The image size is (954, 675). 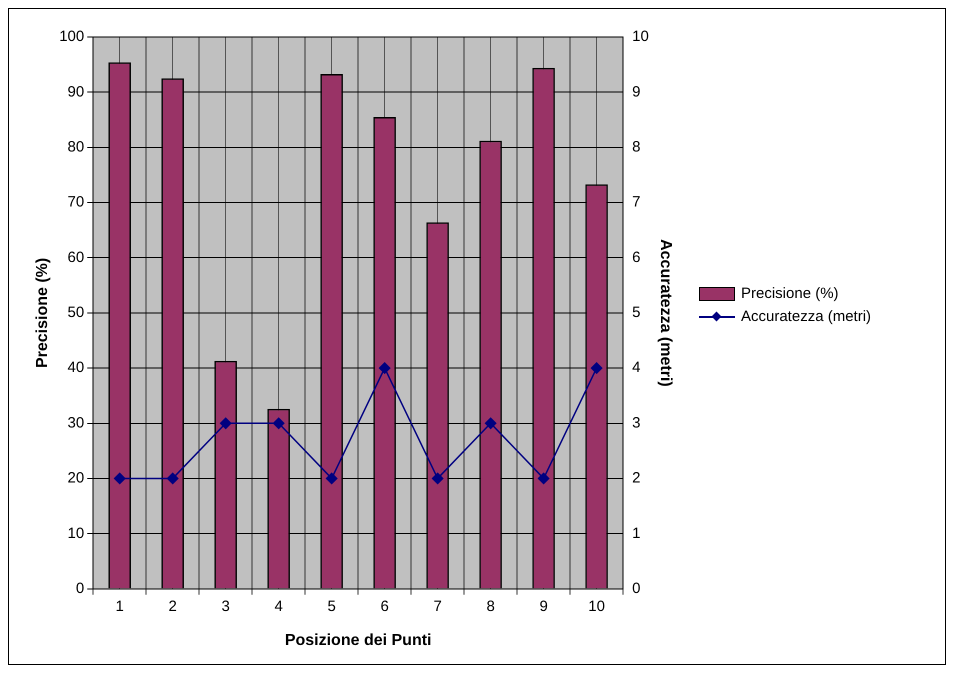 What do you see at coordinates (636, 478) in the screenshot?
I see `y2-tick-label: 2` at bounding box center [636, 478].